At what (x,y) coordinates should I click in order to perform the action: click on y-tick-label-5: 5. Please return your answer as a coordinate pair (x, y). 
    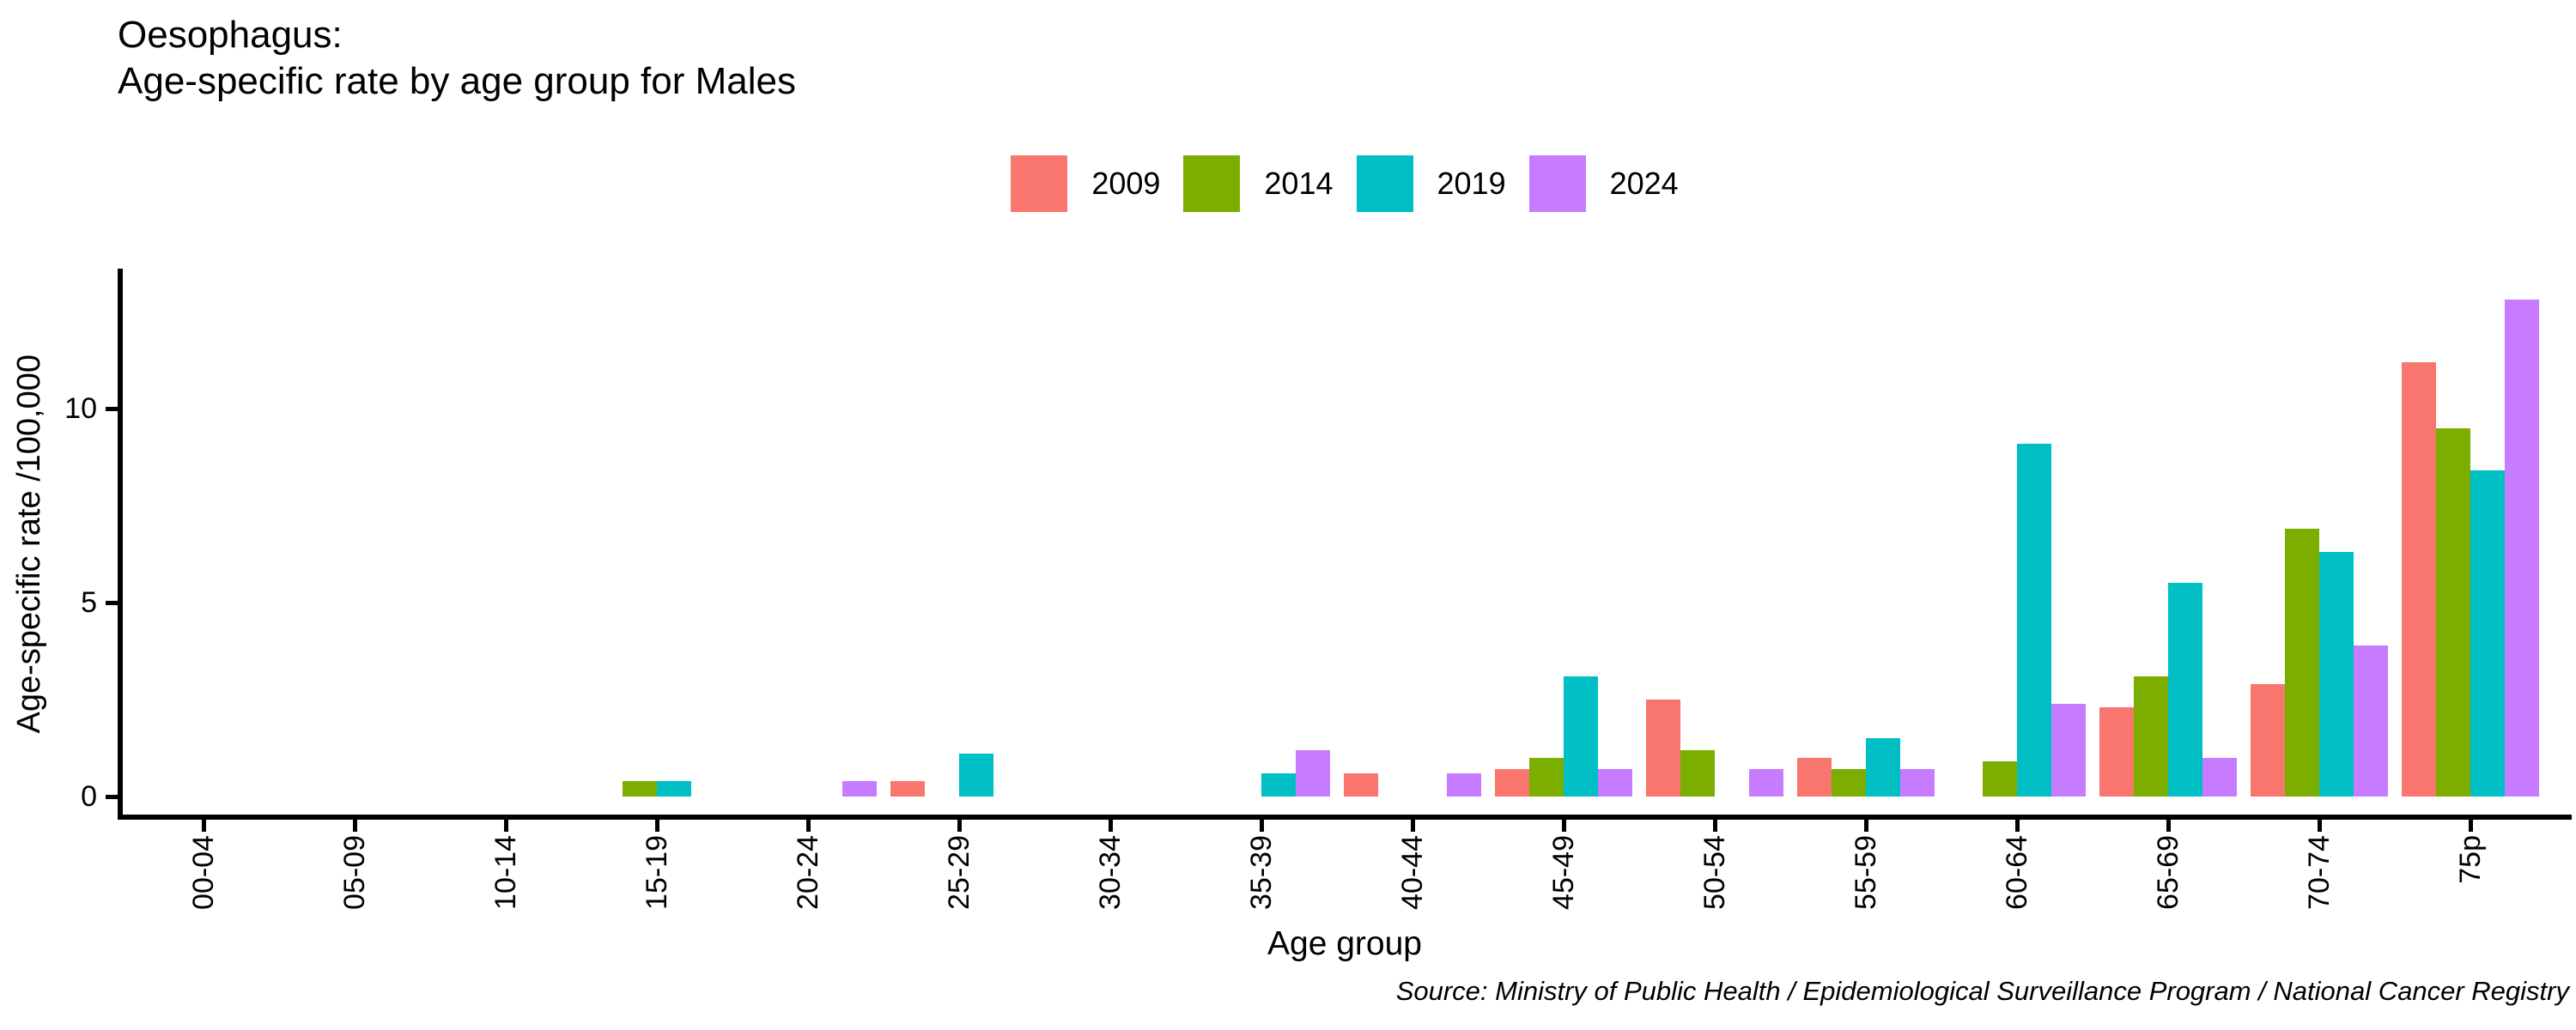
    Looking at the image, I should click on (89, 602).